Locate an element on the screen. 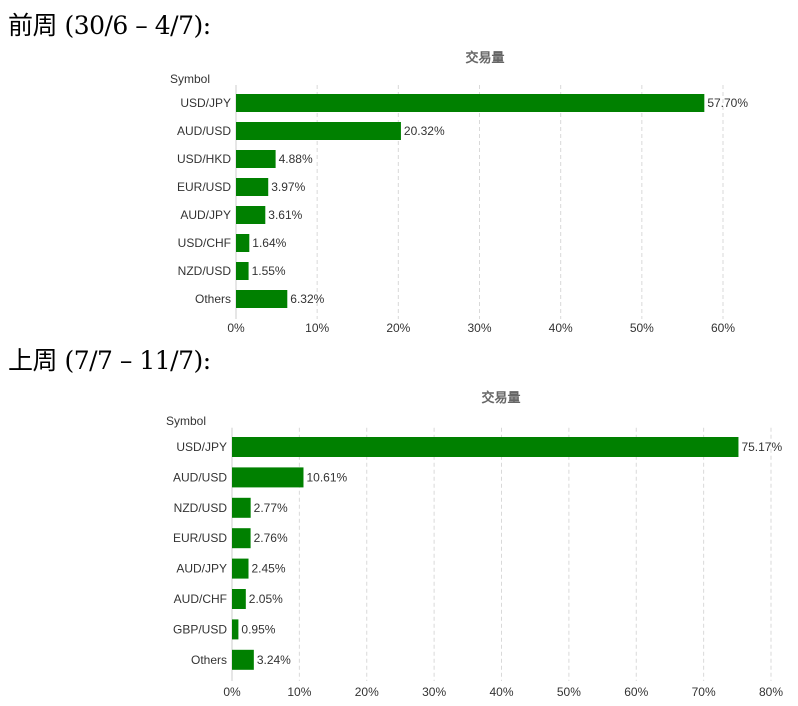 Image resolution: width=798 pixels, height=706 pixels. last-week-category-label: AUD/USD is located at coordinates (200, 477).